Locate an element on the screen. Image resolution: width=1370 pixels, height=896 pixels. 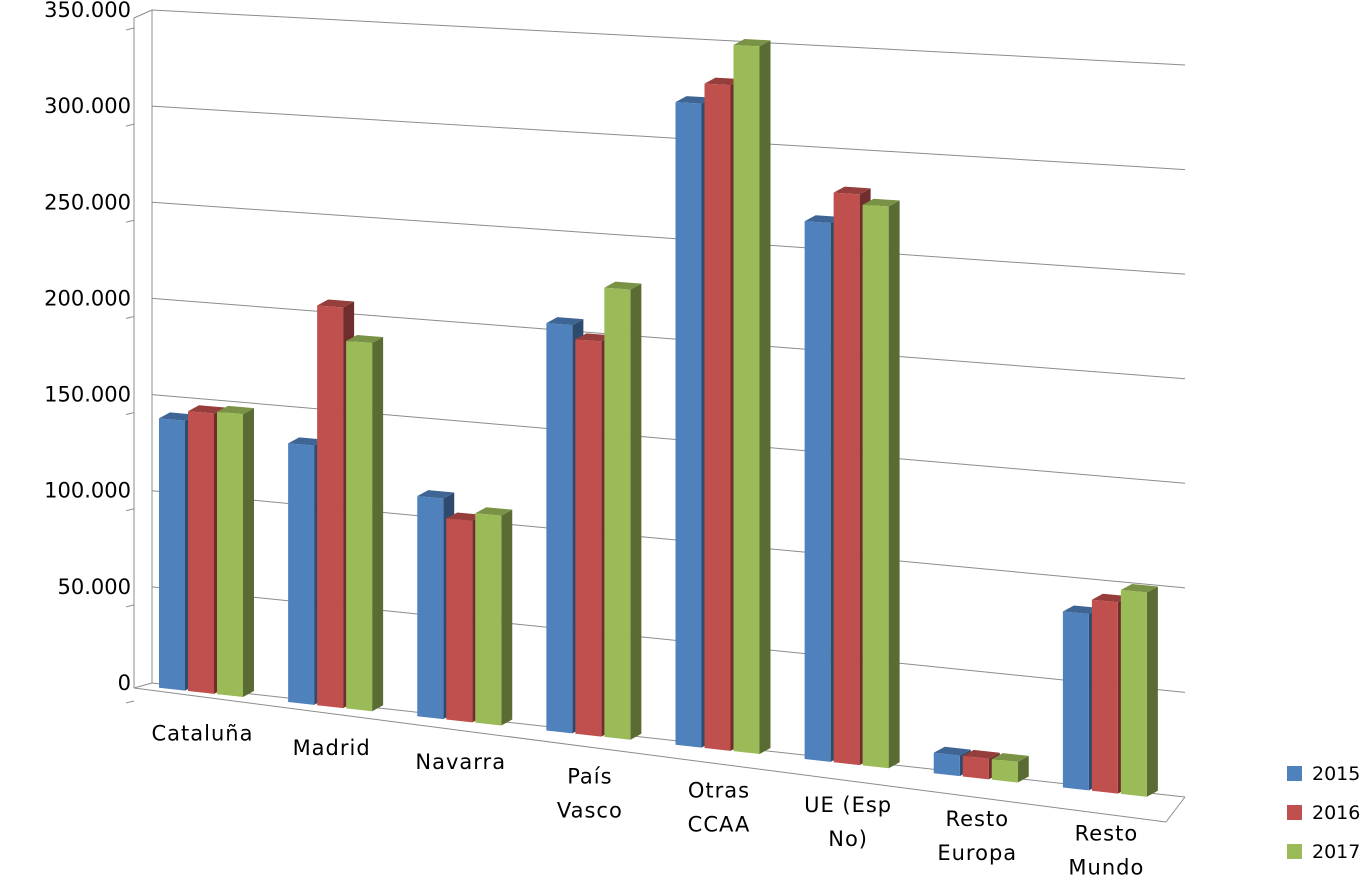
legend: 2015 2016 2017 is located at coordinates (1323, 813).